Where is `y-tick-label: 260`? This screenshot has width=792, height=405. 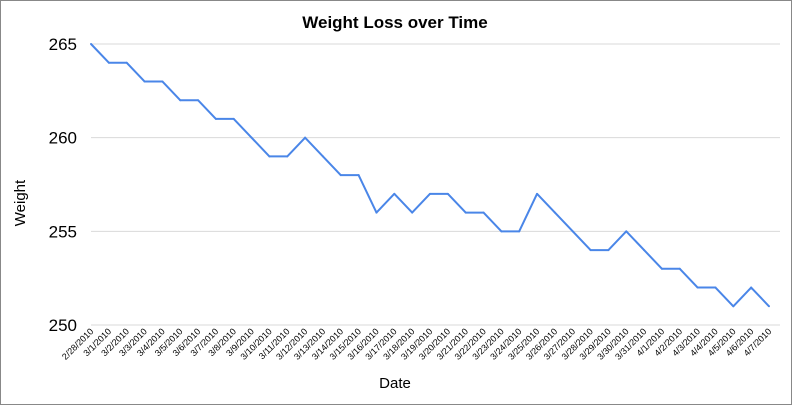 y-tick-label: 260 is located at coordinates (63, 138).